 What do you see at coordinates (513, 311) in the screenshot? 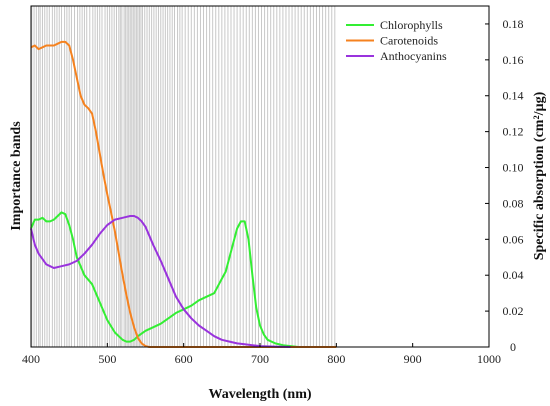
I see `y-tick-label-1: 0.02` at bounding box center [513, 311].